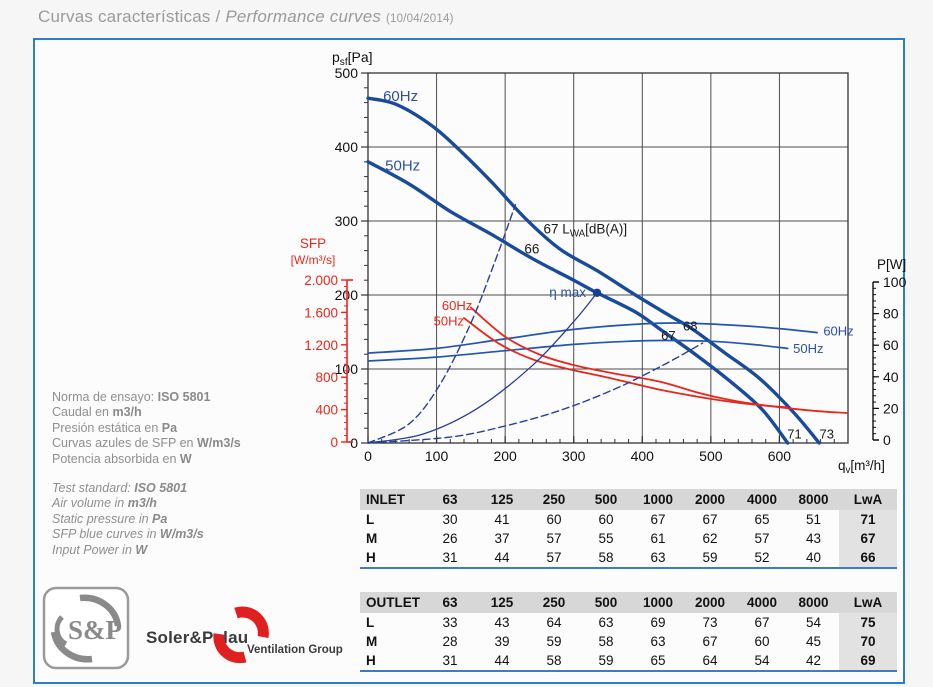 This screenshot has width=933, height=687. Describe the element at coordinates (628, 622) in the screenshot. I see `table-row: L 33 43 64 63 69 73 67 54 75` at that location.